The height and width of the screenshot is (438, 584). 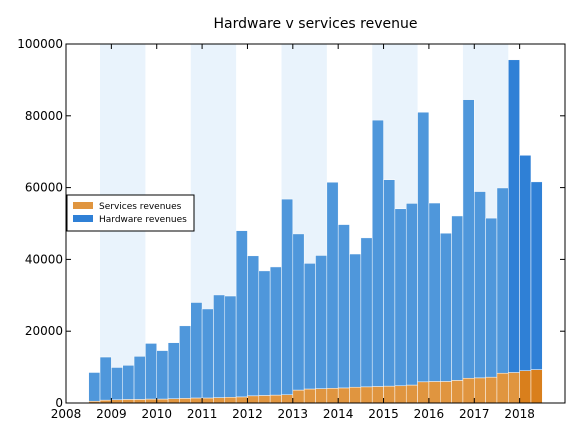 What do you see at coordinates (383, 414) in the screenshot?
I see `x-tick-label-2015: 2015` at bounding box center [383, 414].